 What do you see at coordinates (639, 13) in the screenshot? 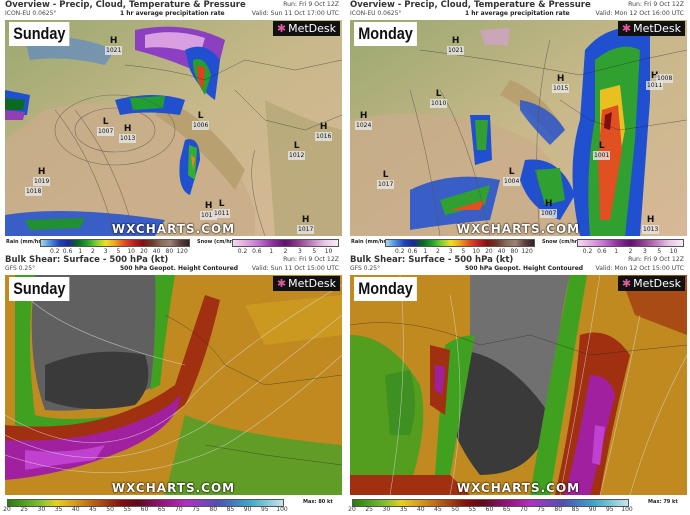
I see `valid-time: Valid: Mon 12 Oct 16:00 UTC` at bounding box center [639, 13].